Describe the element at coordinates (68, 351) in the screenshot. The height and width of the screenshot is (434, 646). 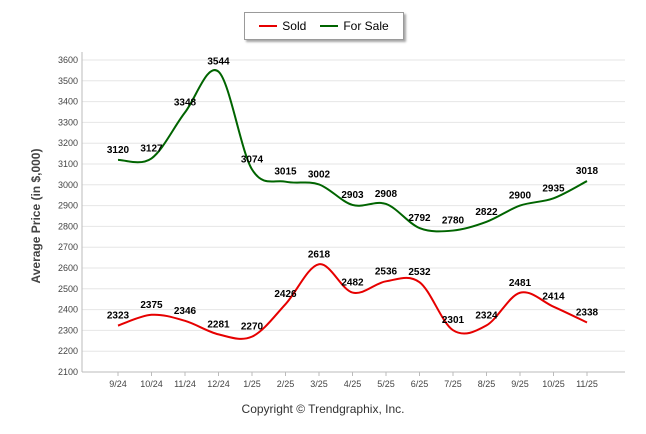
I see `y-tick-label: 2200` at that location.